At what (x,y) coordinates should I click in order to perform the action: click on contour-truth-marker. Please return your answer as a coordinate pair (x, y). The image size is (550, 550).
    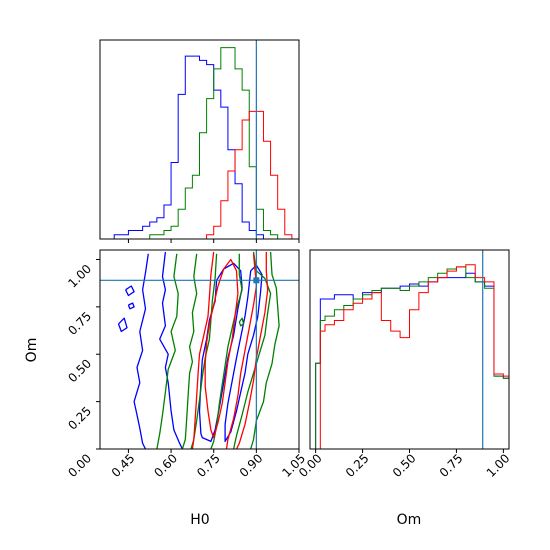
    Looking at the image, I should click on (256, 280).